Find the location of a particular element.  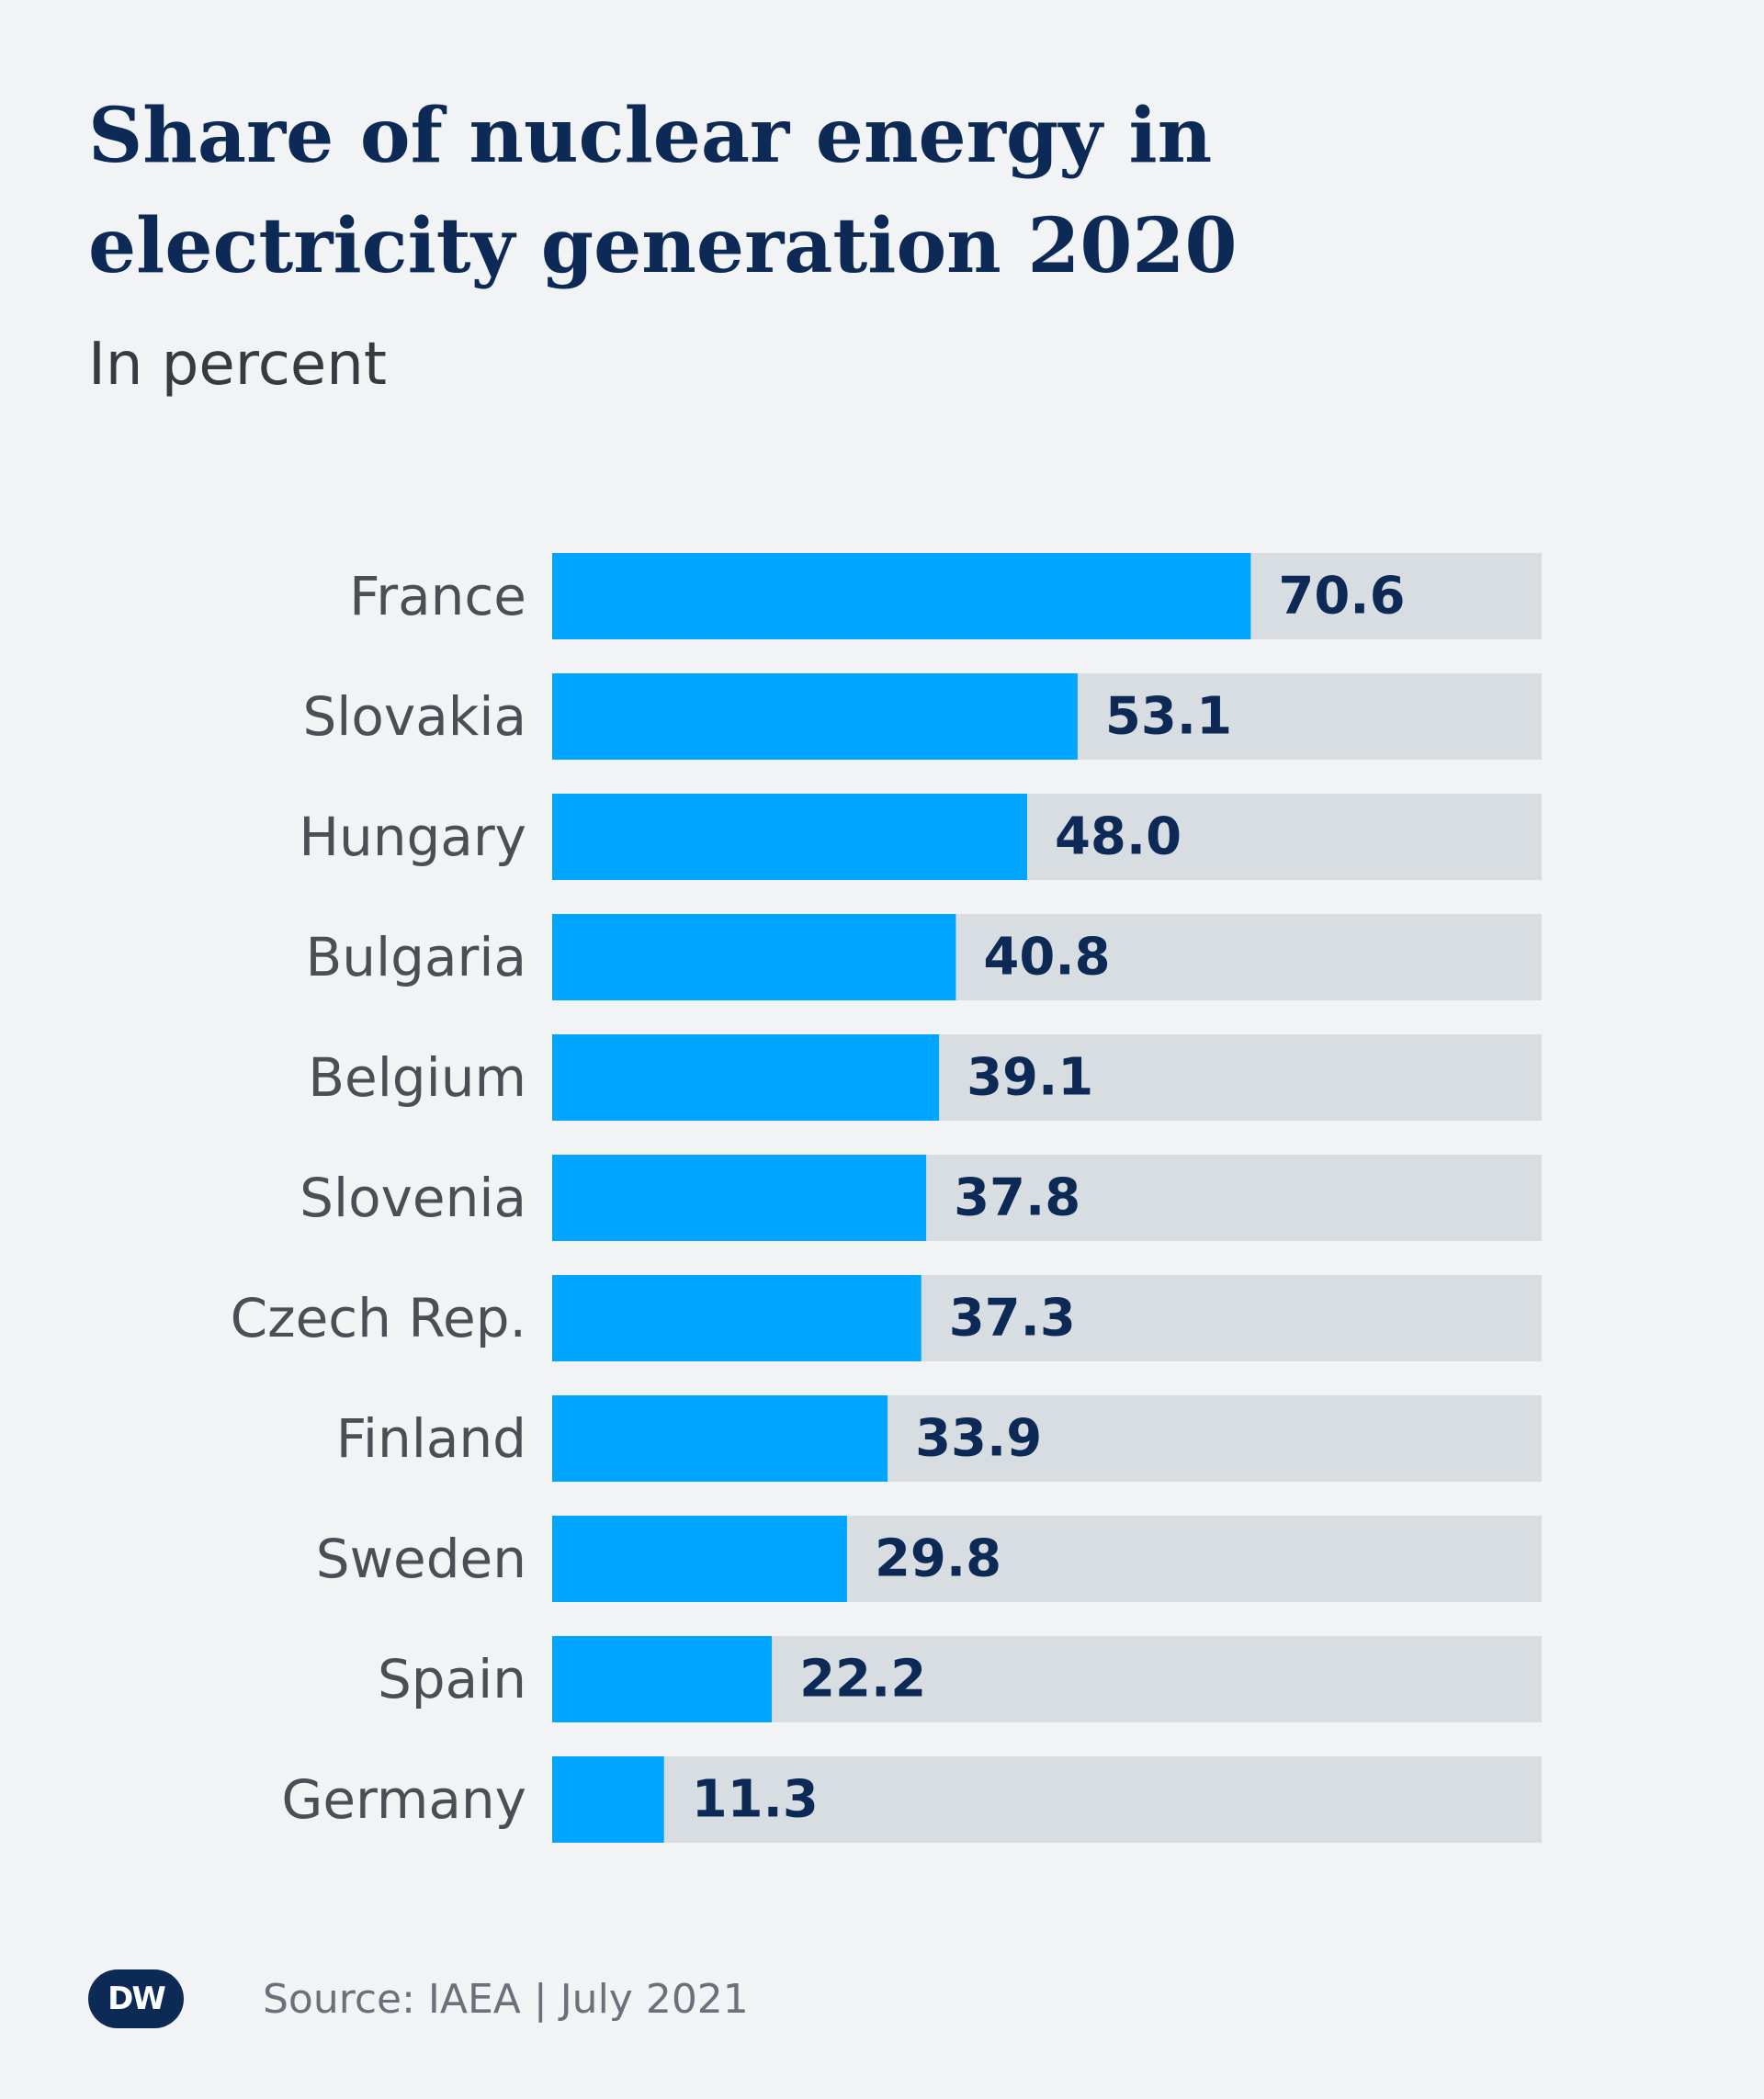

value-label: 48.0 is located at coordinates (1118, 837).